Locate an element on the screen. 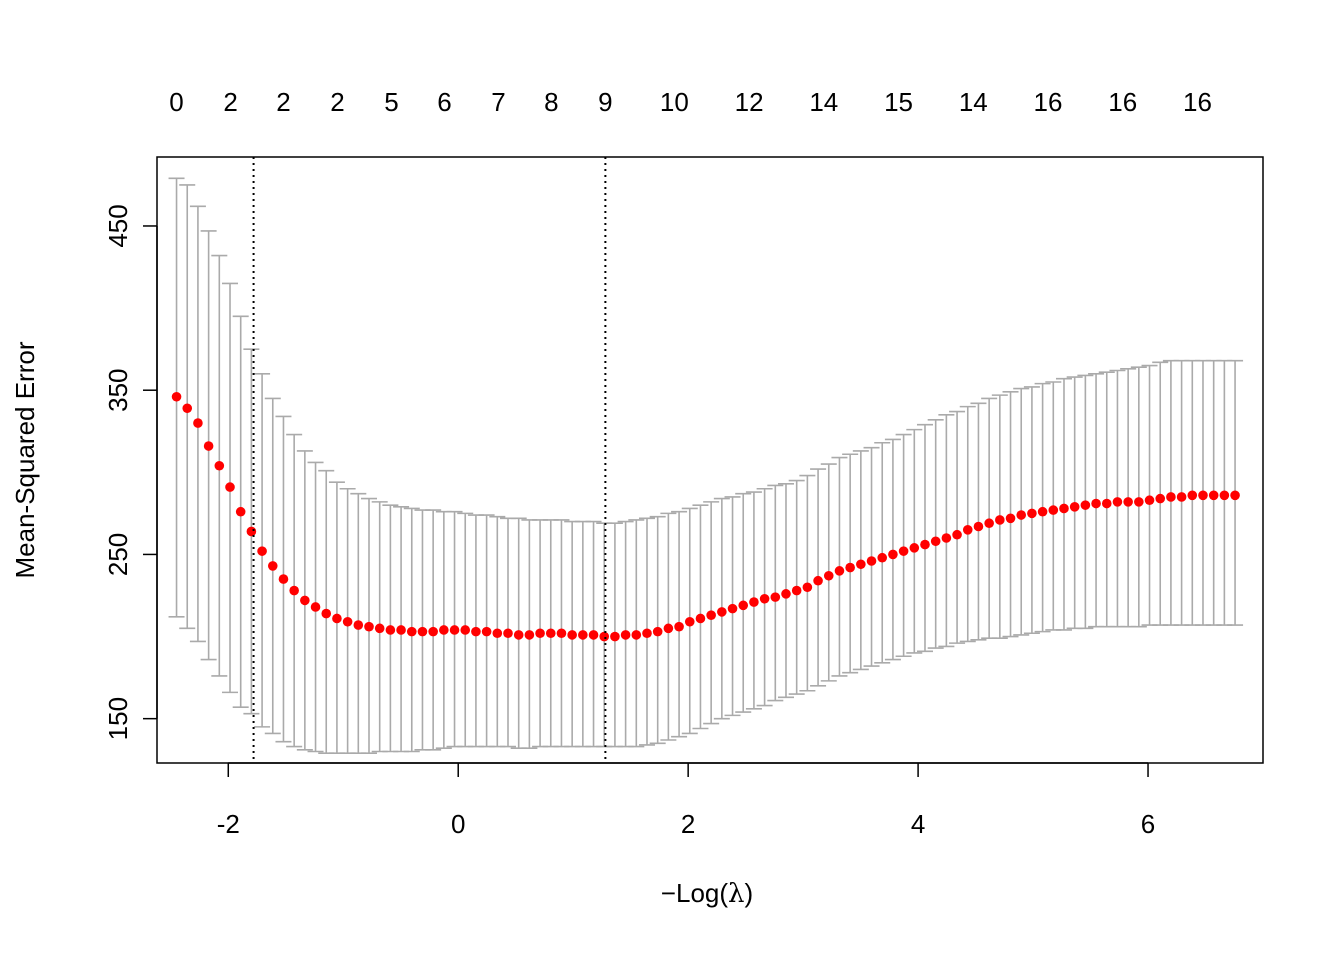 The image size is (1344, 960). y-tick-label: 150 is located at coordinates (118, 718).